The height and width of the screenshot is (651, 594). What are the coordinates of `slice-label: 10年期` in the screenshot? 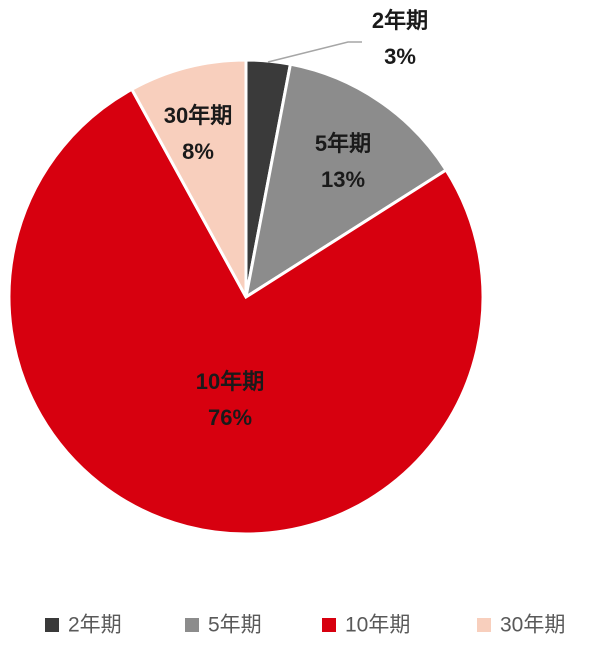 It's located at (230, 381).